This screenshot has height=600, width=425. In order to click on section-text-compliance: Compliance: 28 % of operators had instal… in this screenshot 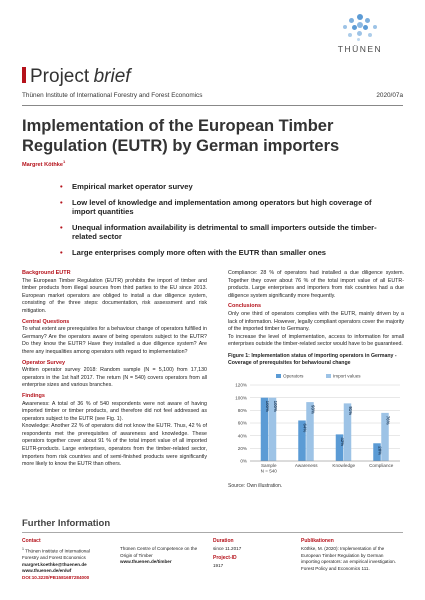, I will do `click(316, 284)`.